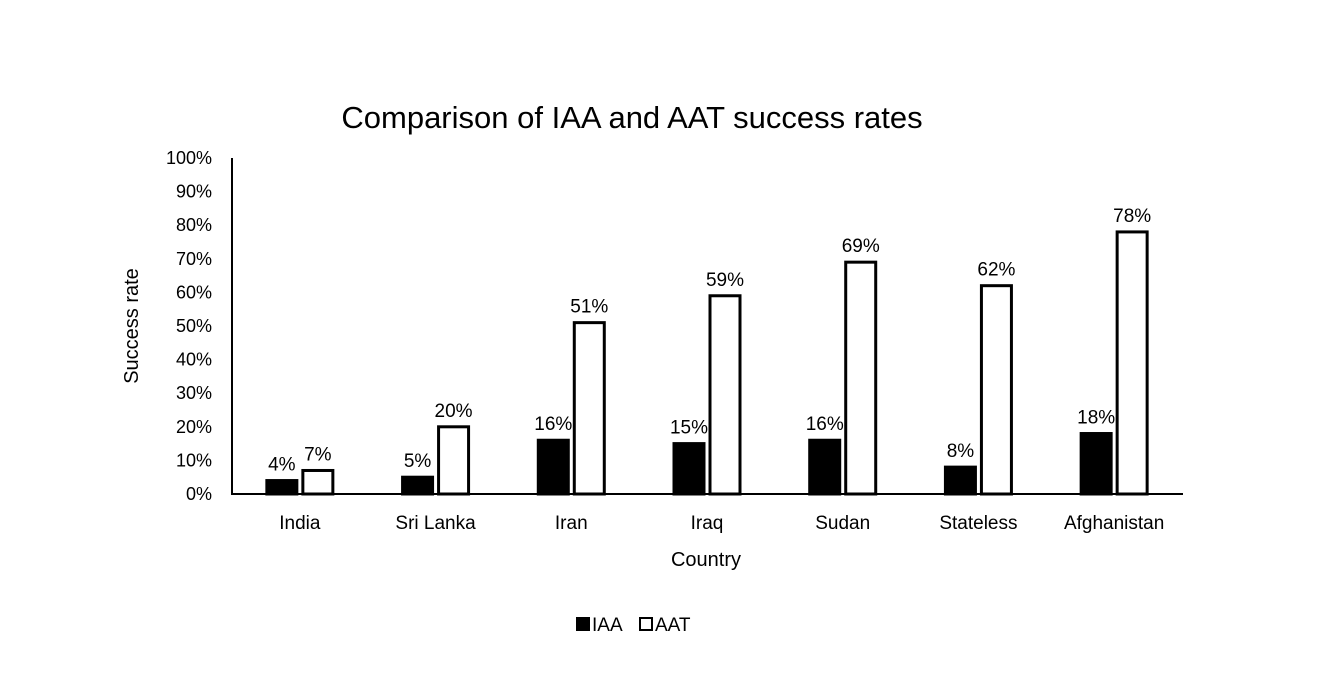 The height and width of the screenshot is (677, 1320). Describe the element at coordinates (689, 469) in the screenshot. I see `bar-iaa-iraq` at that location.